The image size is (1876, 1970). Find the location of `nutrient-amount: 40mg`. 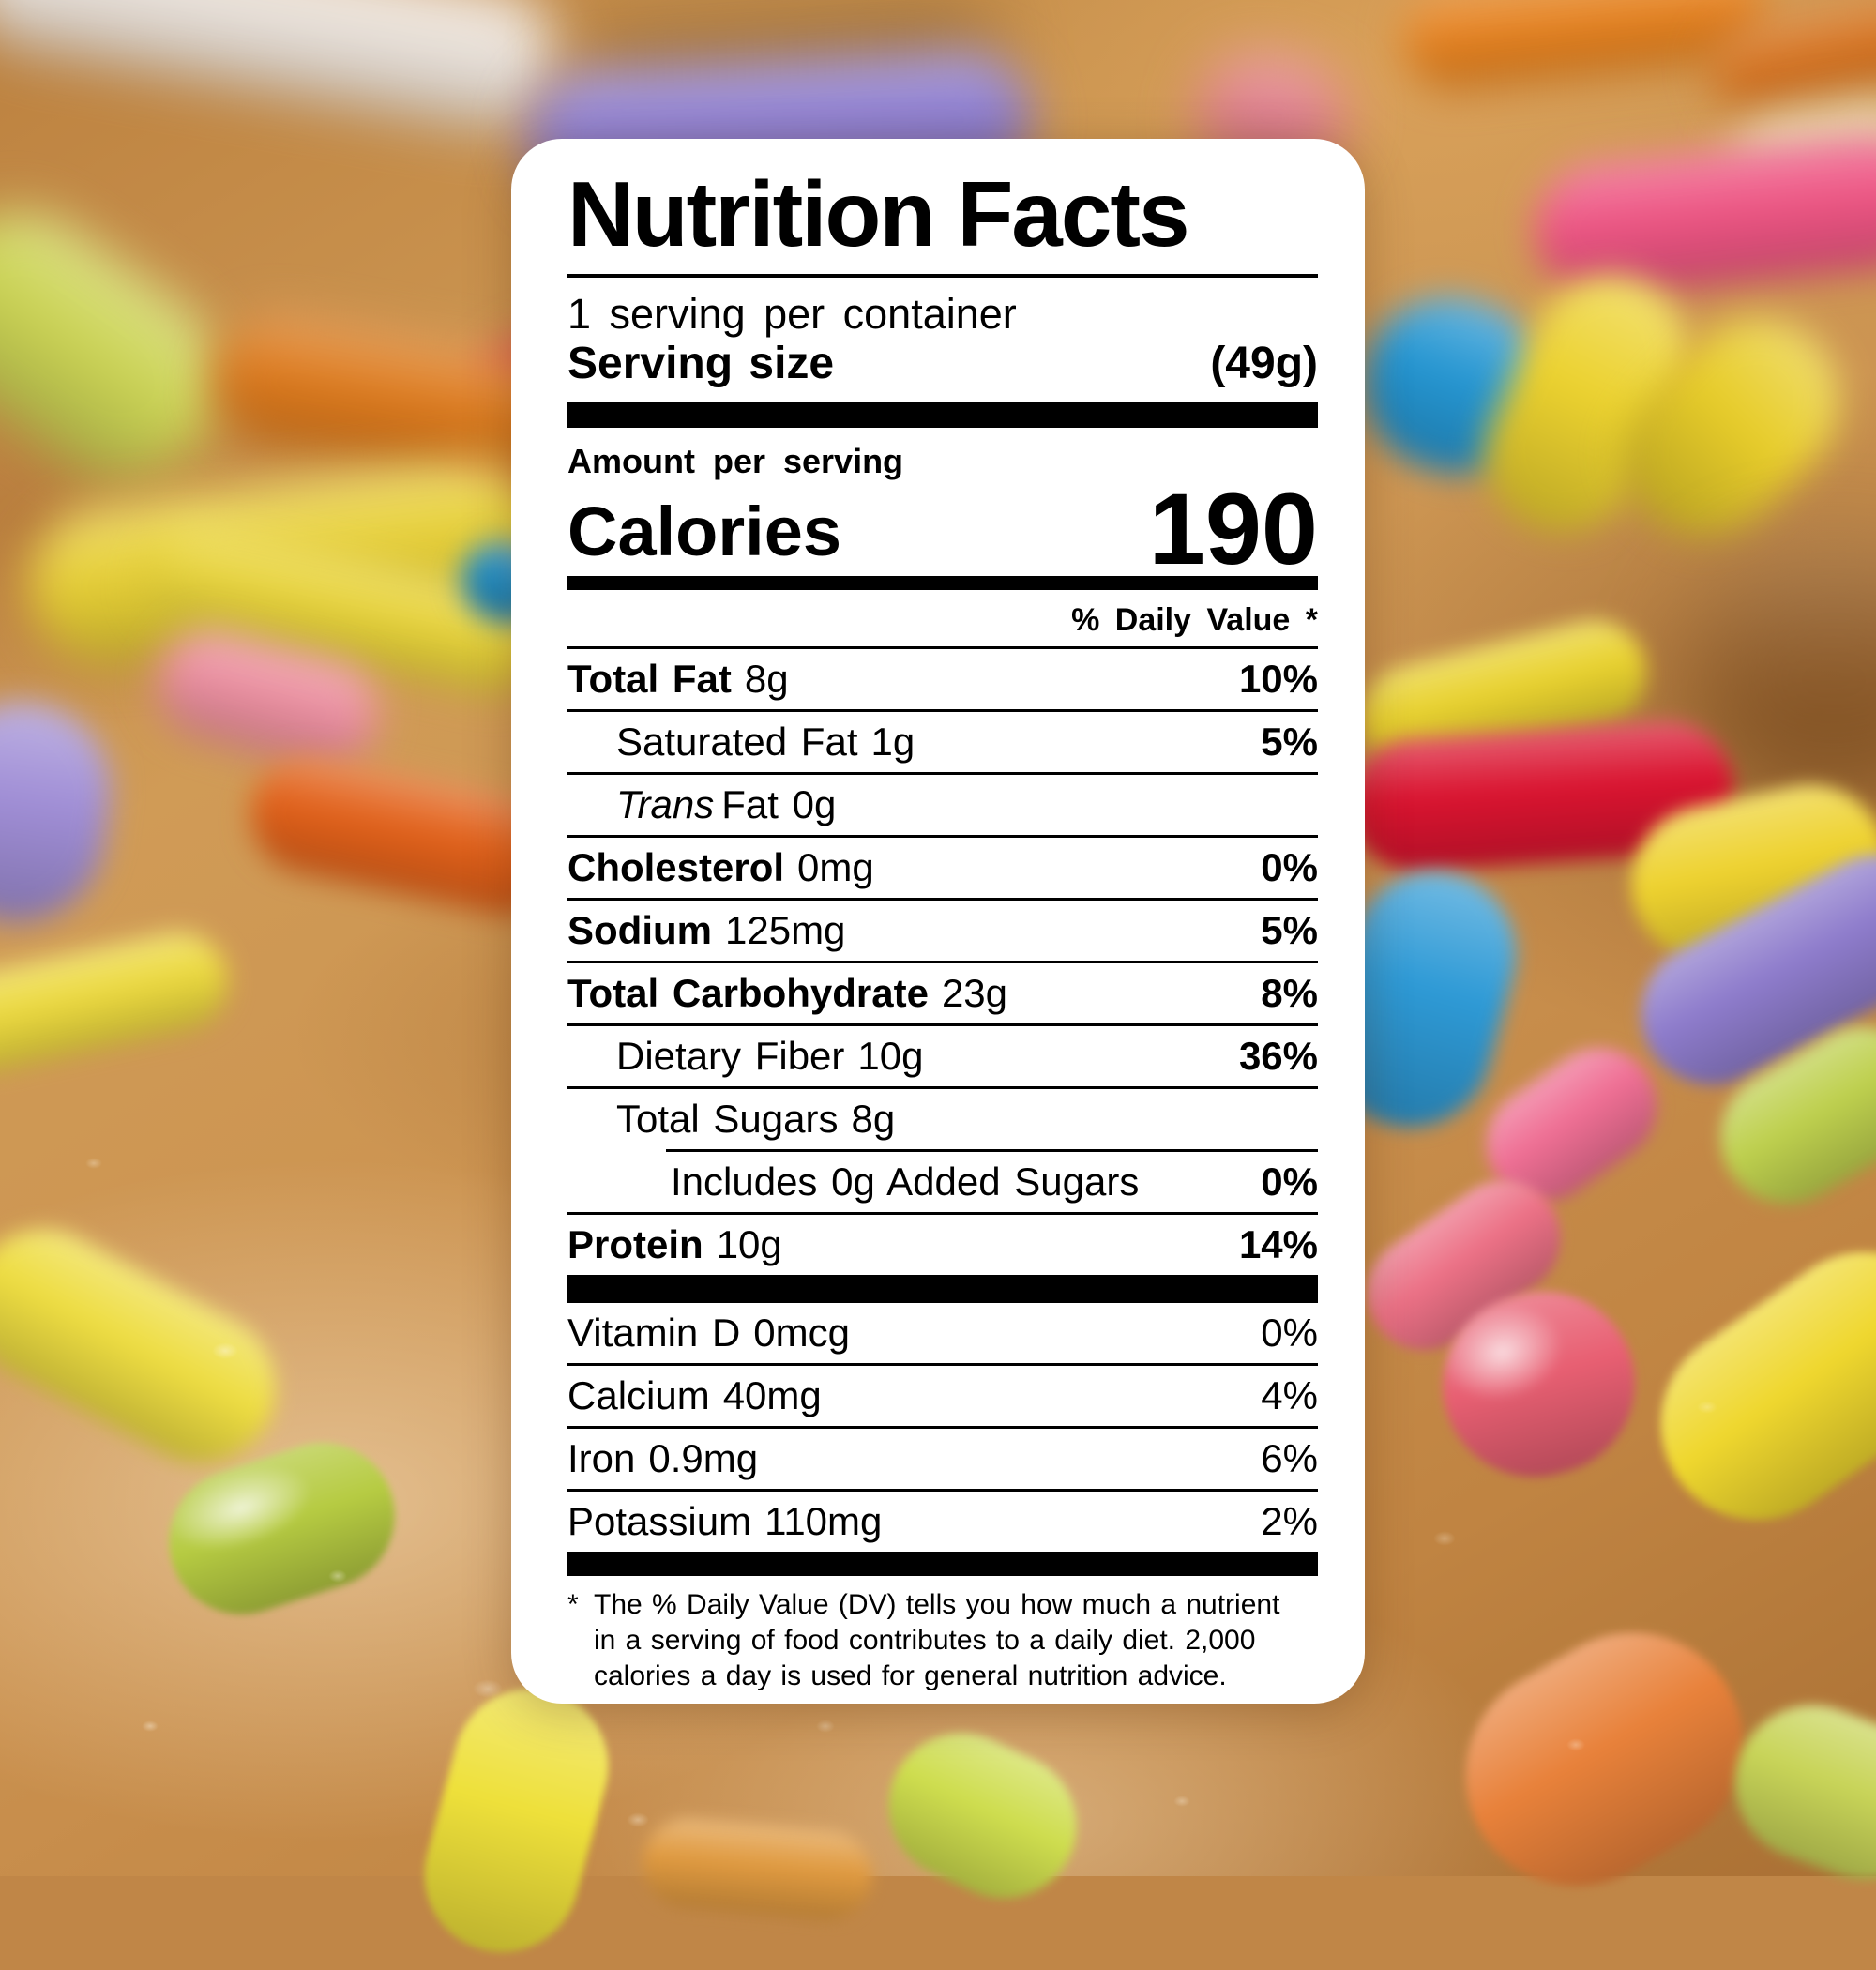

nutrient-amount: 40mg is located at coordinates (772, 1395).